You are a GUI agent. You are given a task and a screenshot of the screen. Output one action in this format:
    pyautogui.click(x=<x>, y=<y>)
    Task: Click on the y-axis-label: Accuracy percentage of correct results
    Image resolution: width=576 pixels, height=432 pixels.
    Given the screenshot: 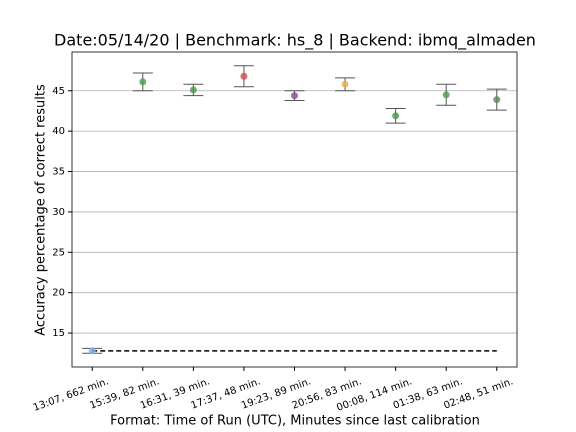 What is the action you would take?
    pyautogui.click(x=41, y=210)
    